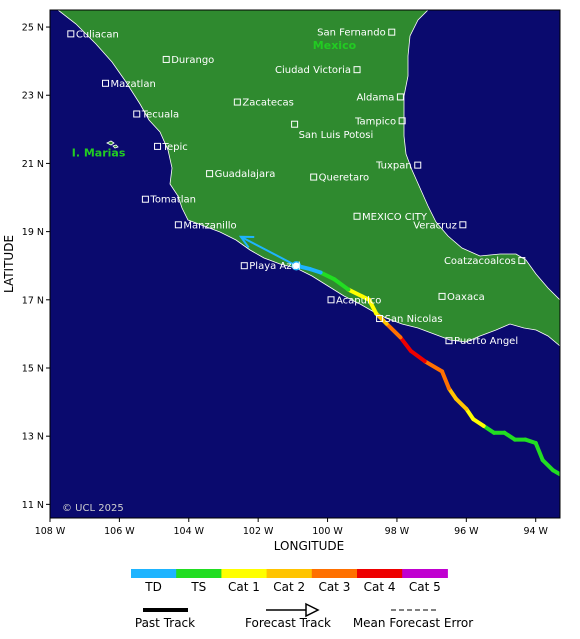  I want to click on legend-category-label: TS, so click(198, 587).